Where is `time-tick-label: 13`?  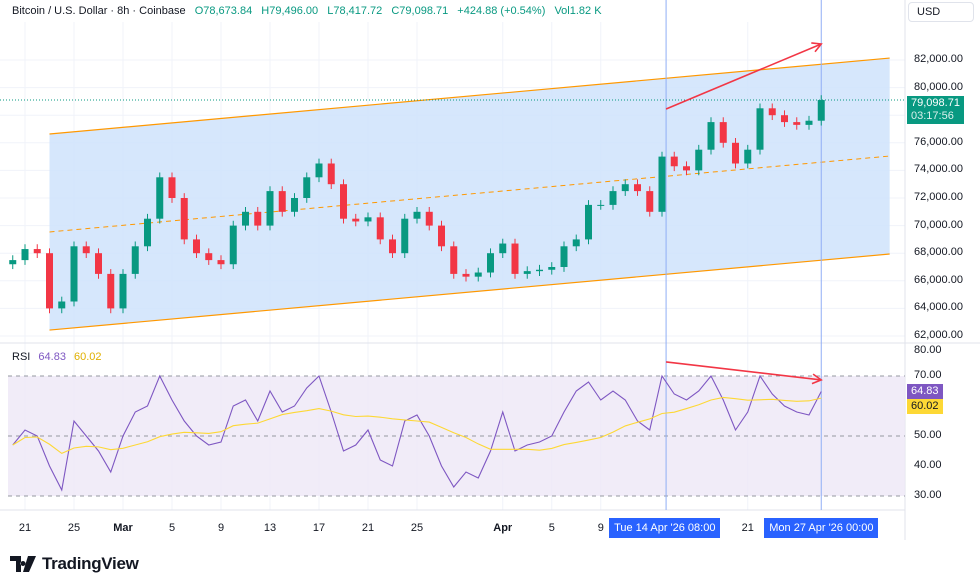
time-tick-label: 13 is located at coordinates (270, 528).